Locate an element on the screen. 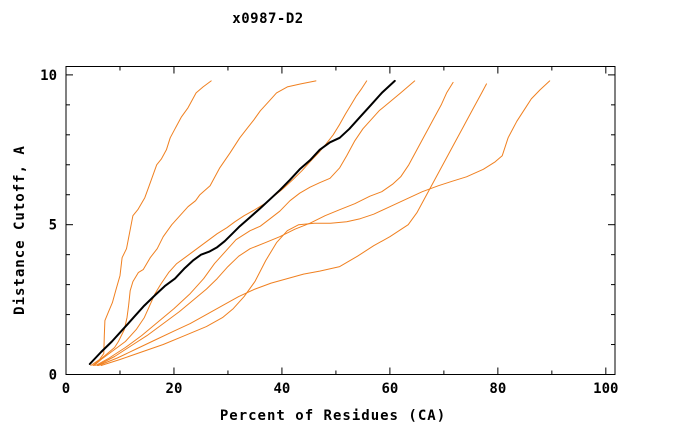 The width and height of the screenshot is (680, 440). y-tick-label: 10 is located at coordinates (48, 76).